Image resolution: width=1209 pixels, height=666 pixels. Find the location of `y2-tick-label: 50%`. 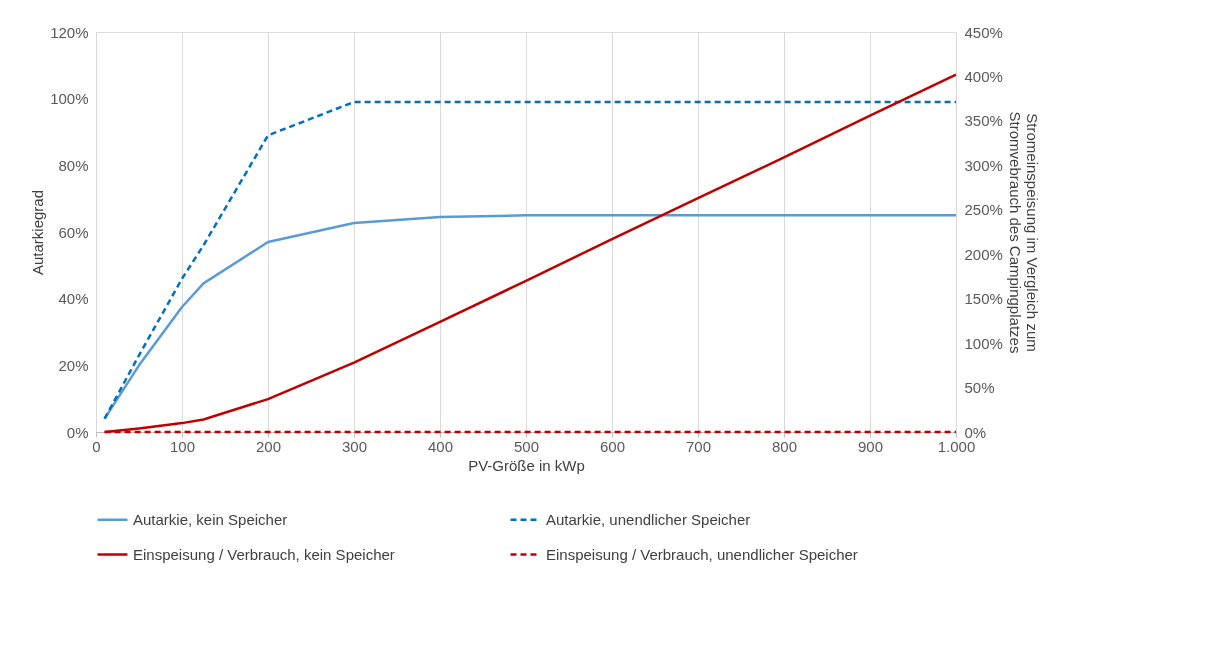

y2-tick-label: 50% is located at coordinates (979, 388).